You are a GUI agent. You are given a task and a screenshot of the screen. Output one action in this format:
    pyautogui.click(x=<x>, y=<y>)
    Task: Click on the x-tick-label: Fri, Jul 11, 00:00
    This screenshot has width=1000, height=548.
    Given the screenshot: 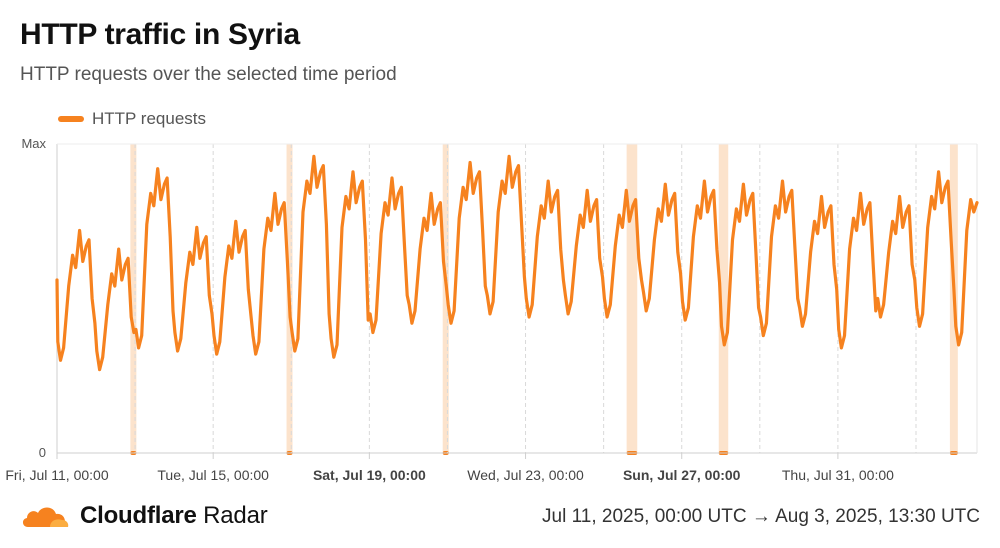 What is the action you would take?
    pyautogui.click(x=56, y=475)
    